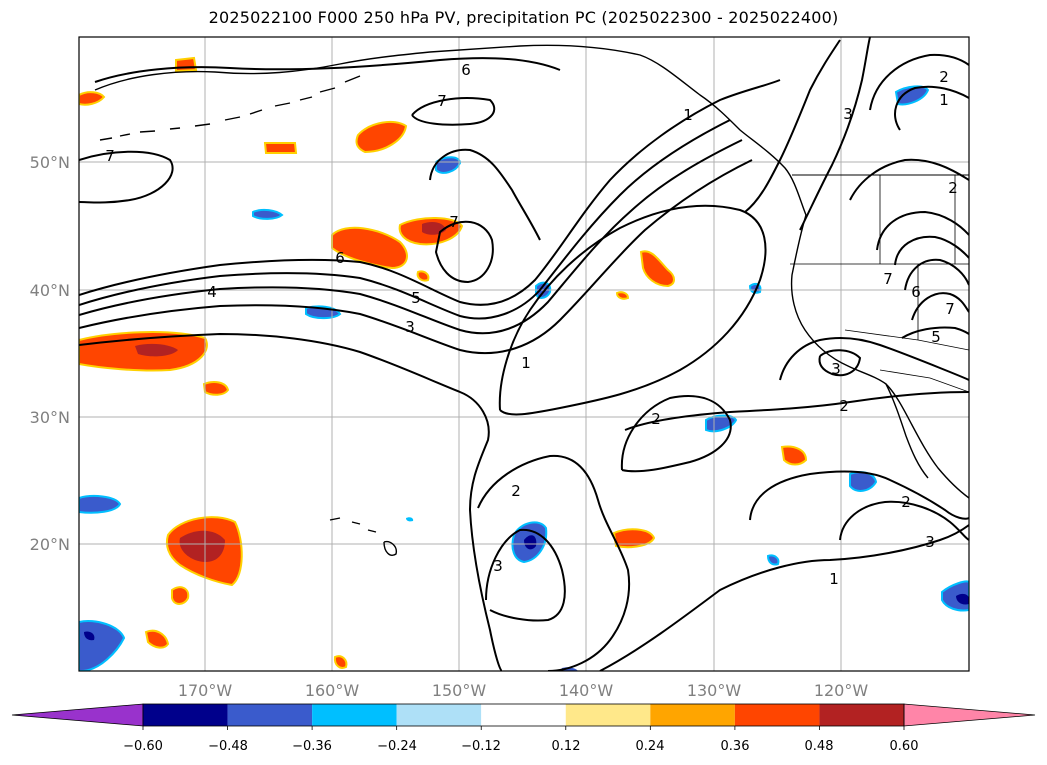 The width and height of the screenshot is (1047, 765). What do you see at coordinates (416, 298) in the screenshot?
I see `contour-label: 5` at bounding box center [416, 298].